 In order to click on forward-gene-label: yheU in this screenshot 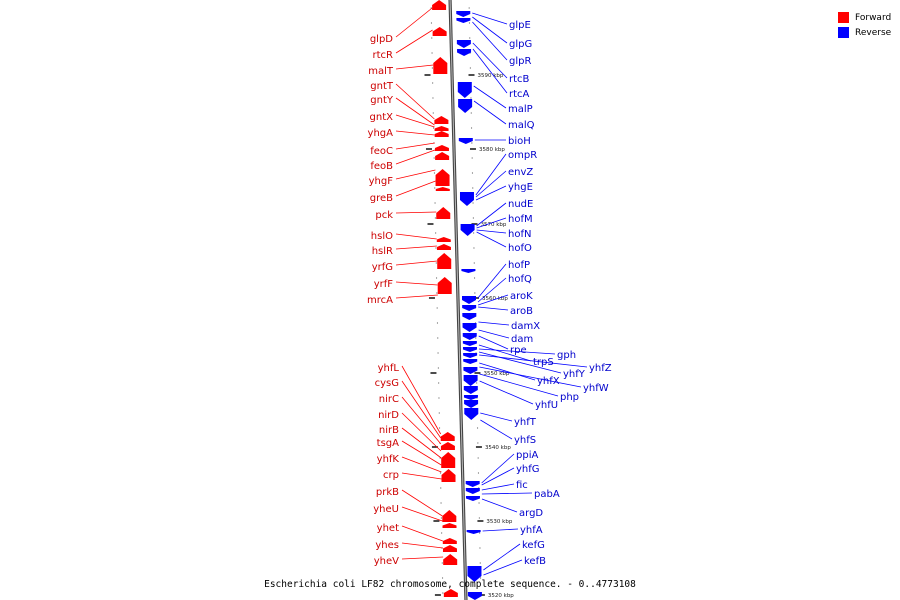, I will do `click(386, 509)`.